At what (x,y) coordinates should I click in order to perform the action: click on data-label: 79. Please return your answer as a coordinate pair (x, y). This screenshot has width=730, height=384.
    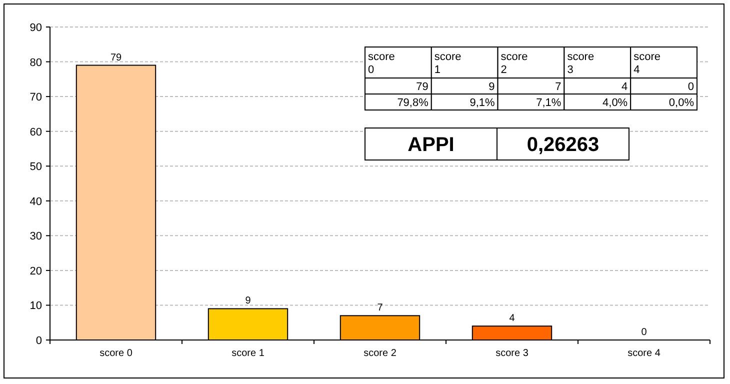
    Looking at the image, I should click on (116, 58).